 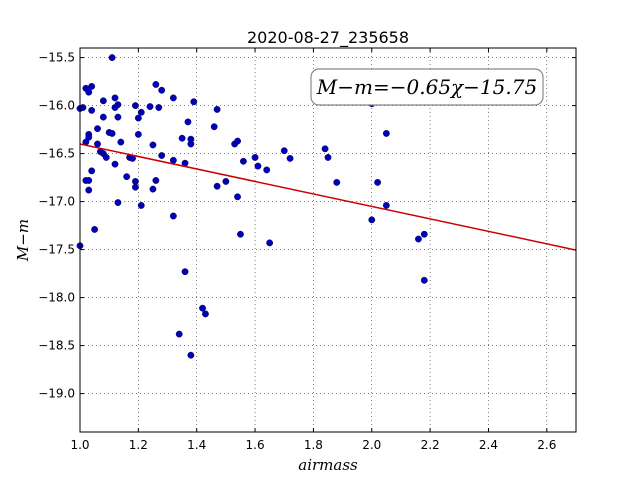 I want to click on chart-title: 2020-08-27_235658, so click(x=328, y=38).